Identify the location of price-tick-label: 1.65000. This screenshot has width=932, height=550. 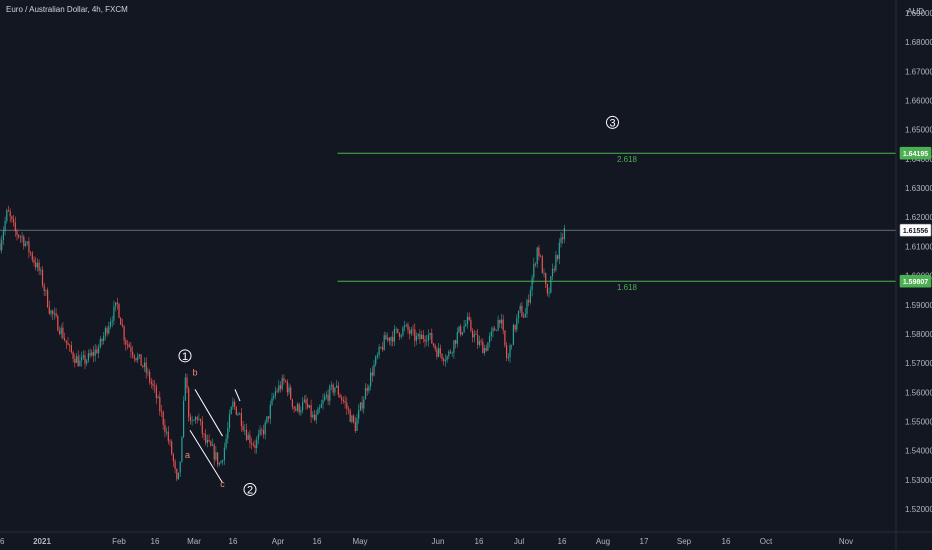
(918, 130).